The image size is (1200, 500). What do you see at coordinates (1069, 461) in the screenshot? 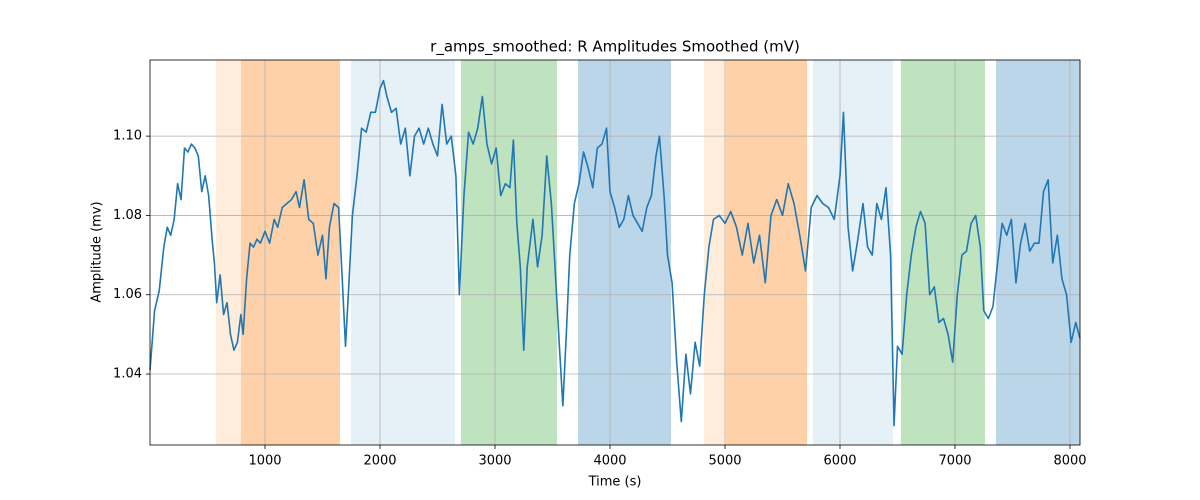
I see `x-tick-label: 8000` at bounding box center [1069, 461].